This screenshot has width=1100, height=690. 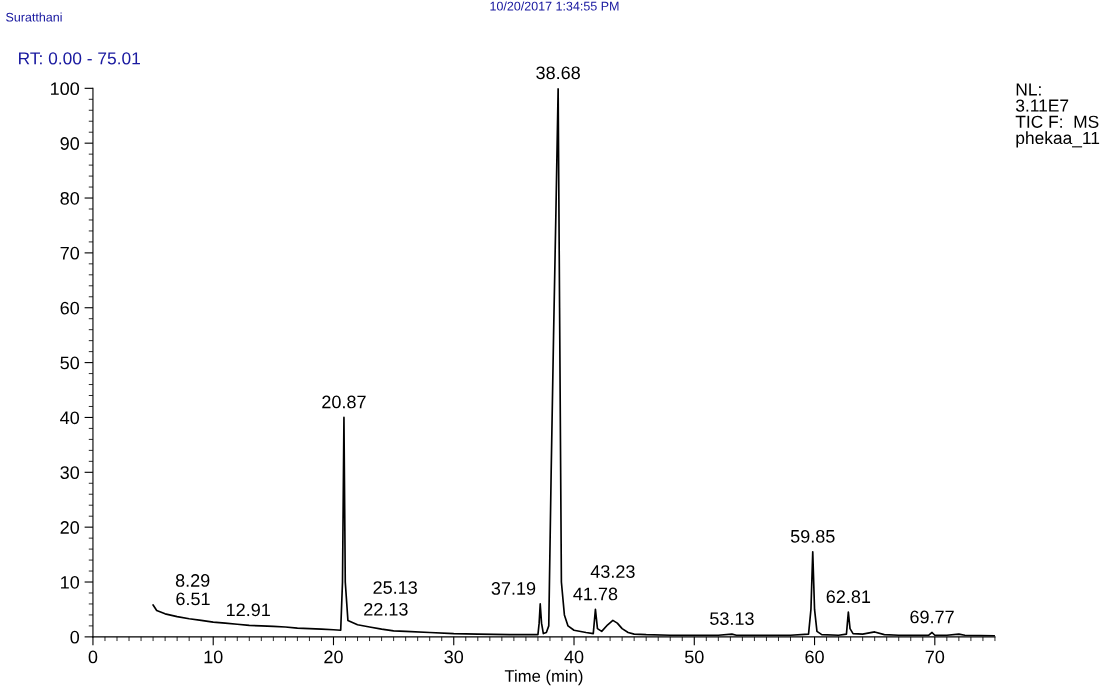 What do you see at coordinates (848, 597) in the screenshot?
I see `annotation: 62.81` at bounding box center [848, 597].